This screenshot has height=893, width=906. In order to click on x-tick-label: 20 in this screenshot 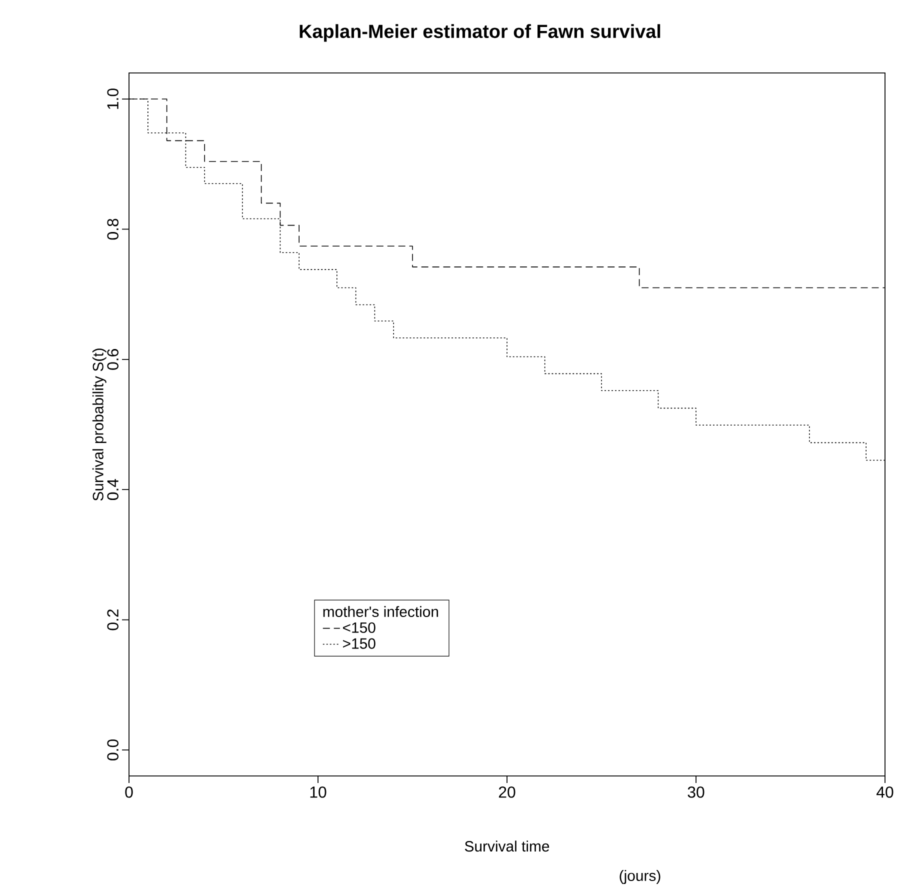, I will do `click(507, 792)`.